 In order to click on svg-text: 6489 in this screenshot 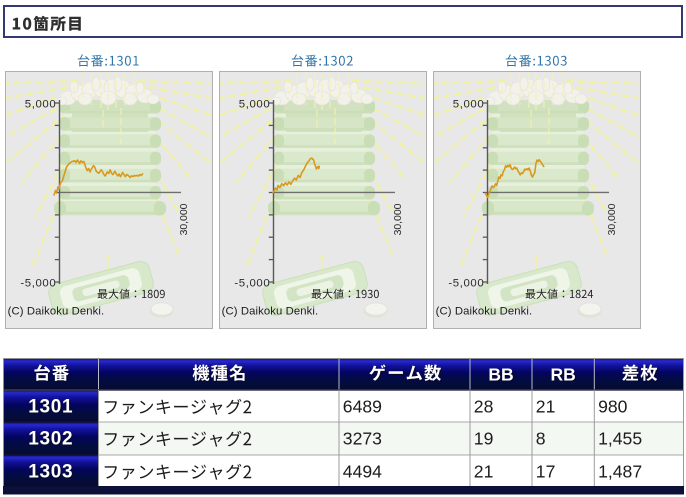, I will do `click(362, 407)`.